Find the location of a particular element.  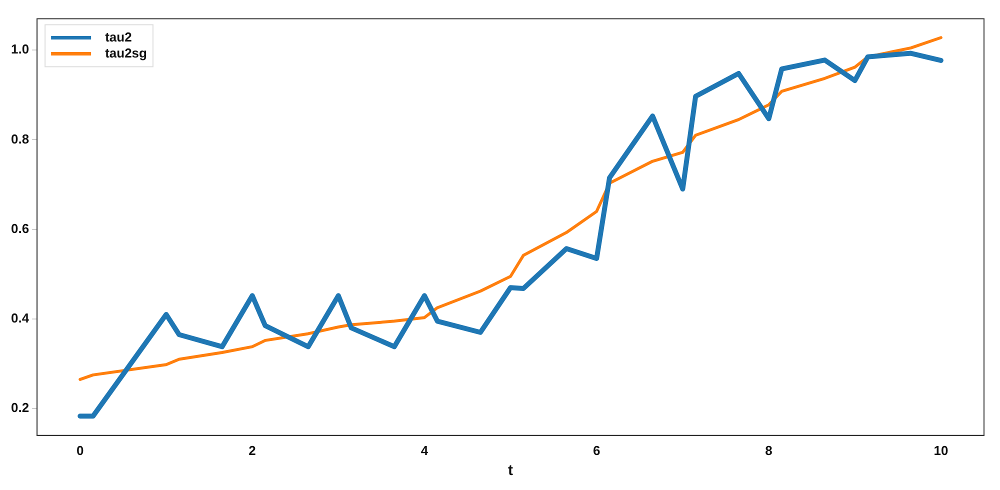

x-tick-label: 8 is located at coordinates (768, 450).